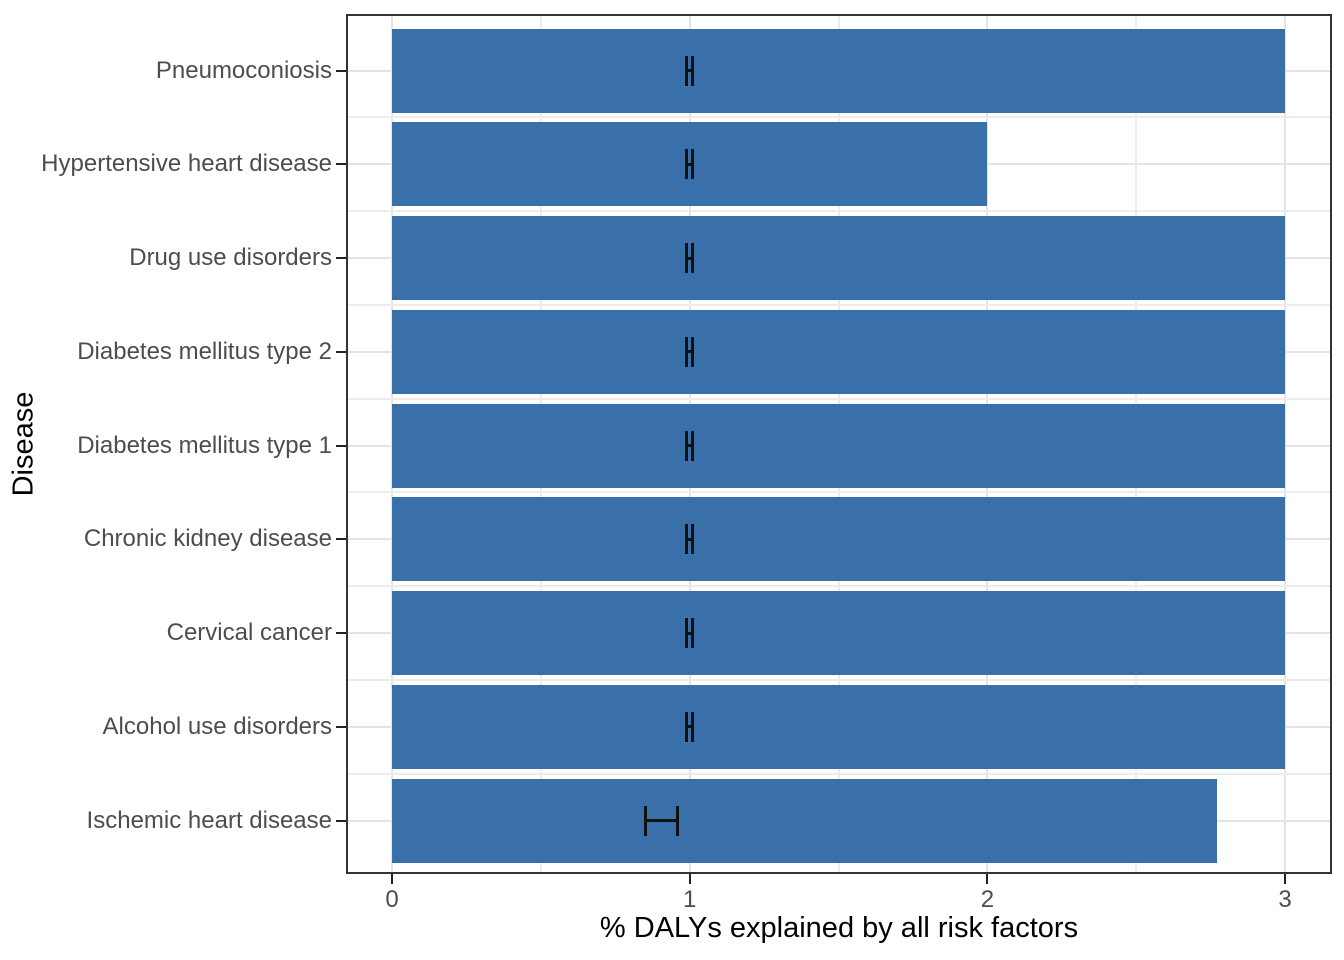 Image resolution: width=1344 pixels, height=960 pixels. Describe the element at coordinates (1285, 444) in the screenshot. I see `x-major-gridline` at that location.